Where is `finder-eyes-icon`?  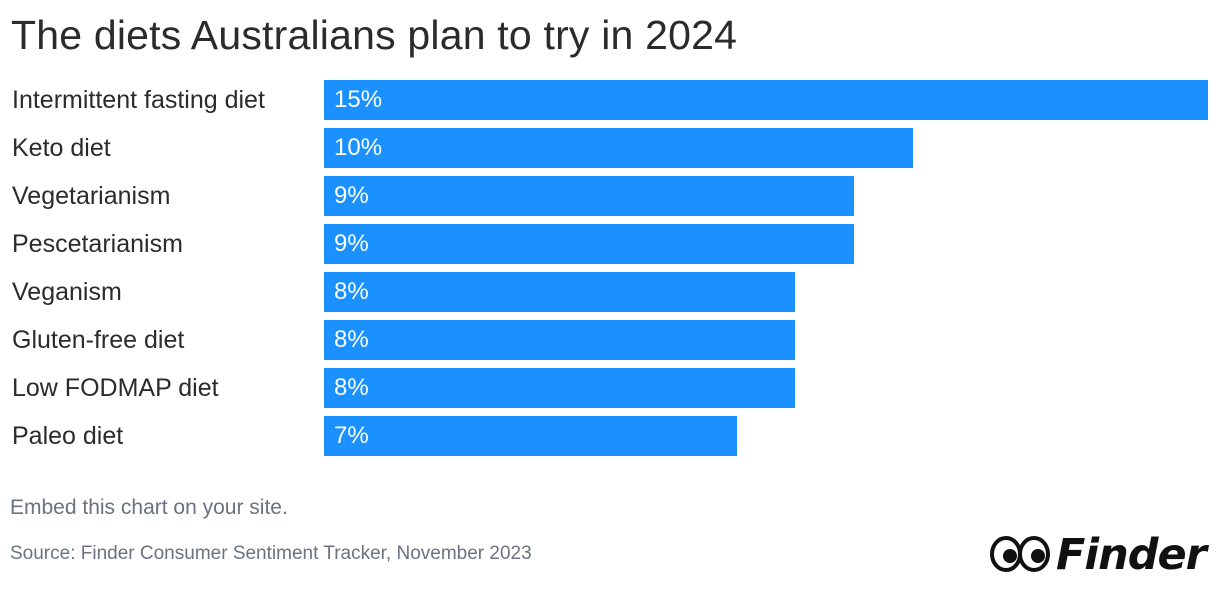 finder-eyes-icon is located at coordinates (1020, 554).